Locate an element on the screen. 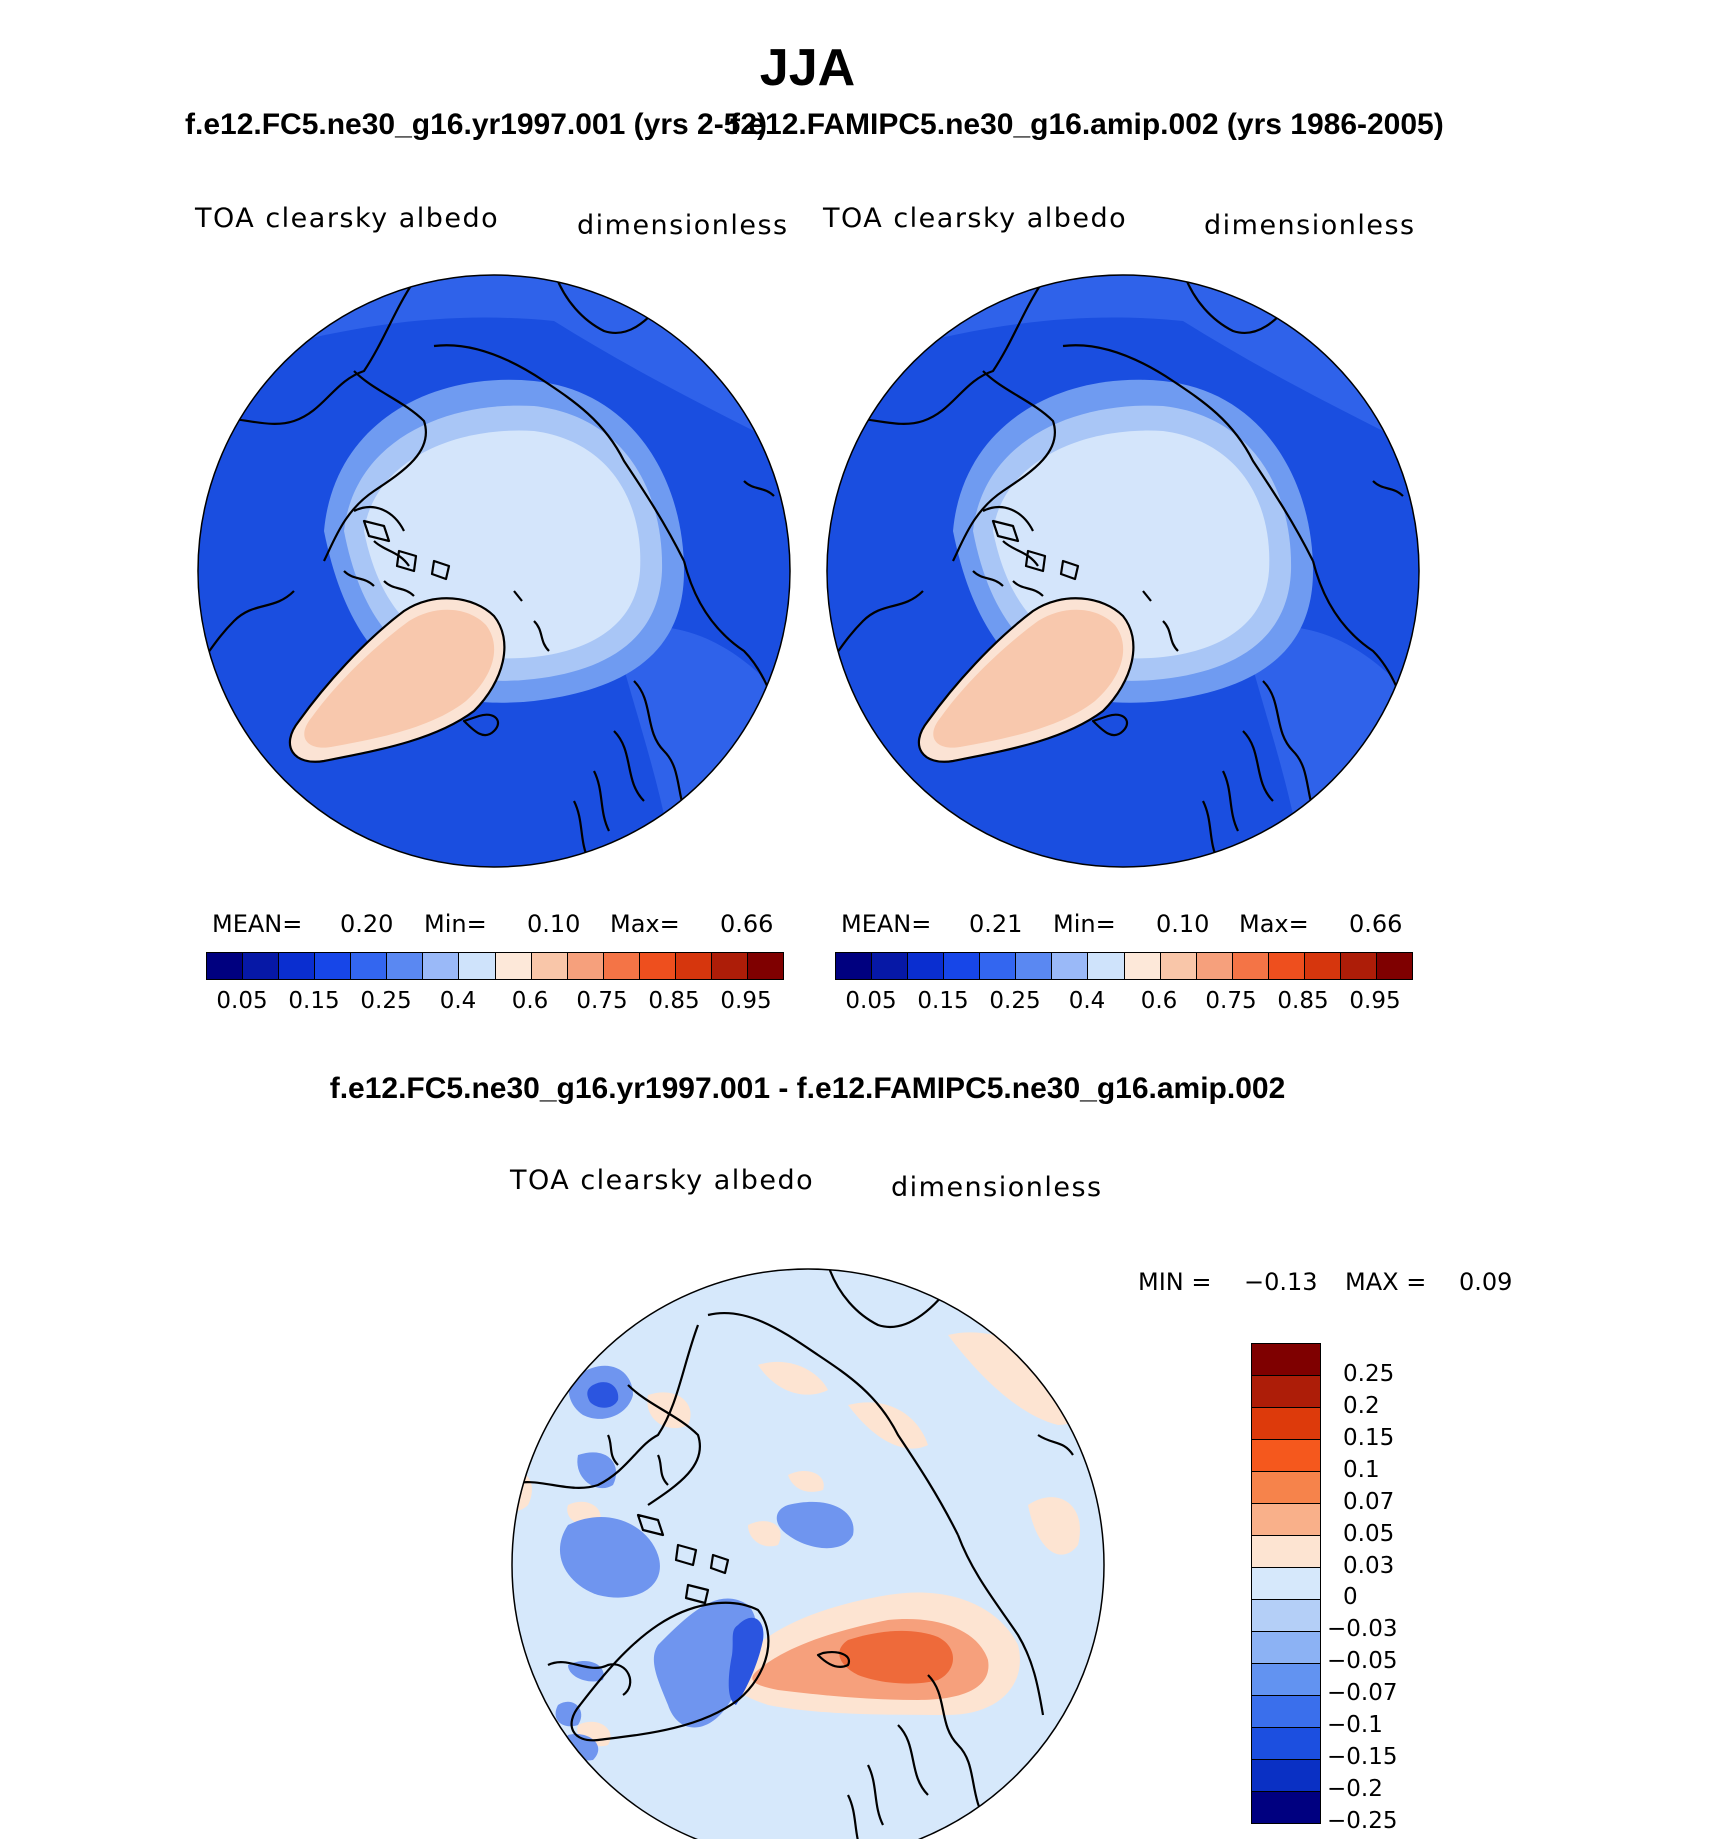 This screenshot has height=1839, width=1710. diff-max-label: MAX = is located at coordinates (1386, 1282).